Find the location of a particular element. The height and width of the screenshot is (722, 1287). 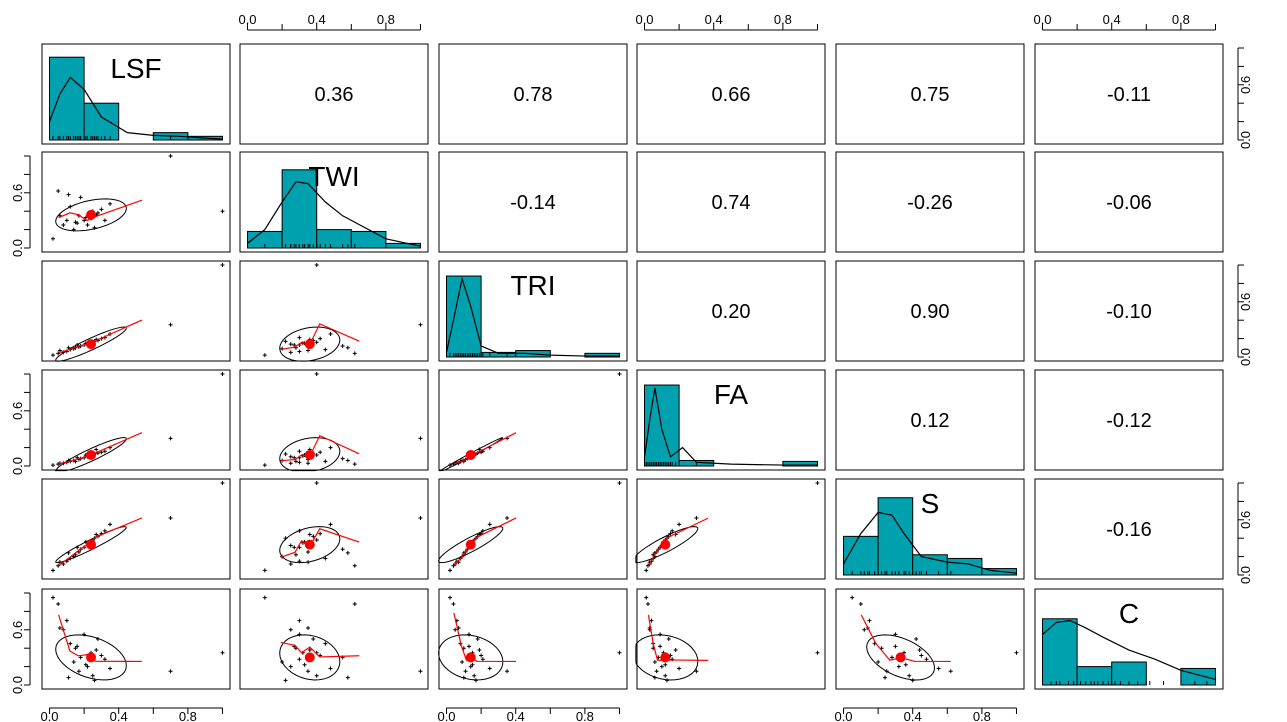

panel-frame-C-S is located at coordinates (930, 639).